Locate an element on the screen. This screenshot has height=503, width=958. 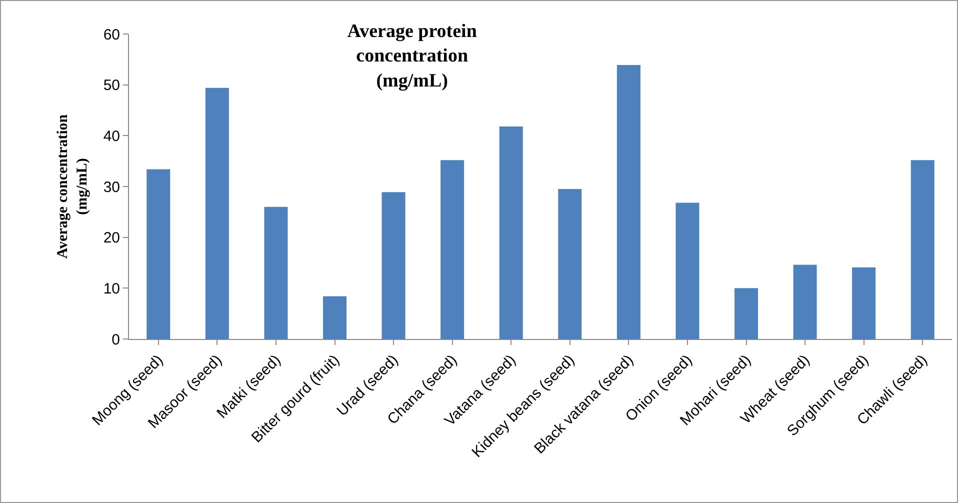
text: Average protein concentration (mg/mL) is located at coordinates (412, 56).